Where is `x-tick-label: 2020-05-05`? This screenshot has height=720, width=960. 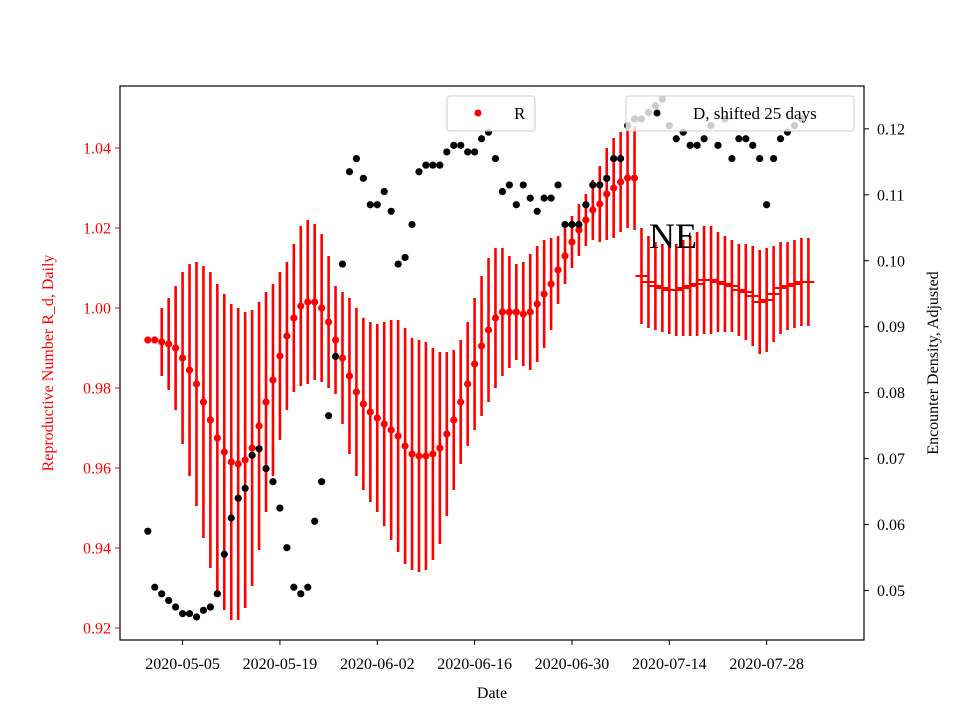
x-tick-label: 2020-05-05 is located at coordinates (182, 664).